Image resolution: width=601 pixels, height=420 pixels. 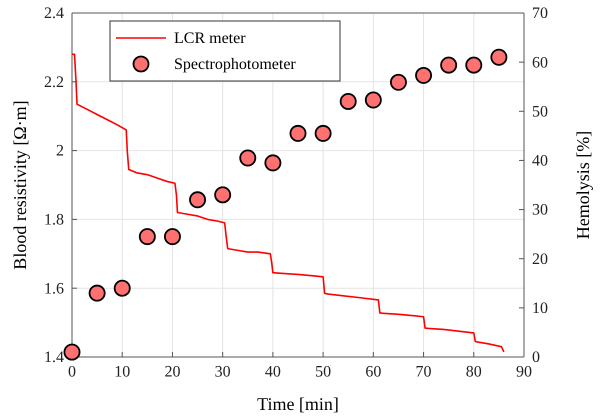 What do you see at coordinates (54, 82) in the screenshot?
I see `y-tick-label: 2.2` at bounding box center [54, 82].